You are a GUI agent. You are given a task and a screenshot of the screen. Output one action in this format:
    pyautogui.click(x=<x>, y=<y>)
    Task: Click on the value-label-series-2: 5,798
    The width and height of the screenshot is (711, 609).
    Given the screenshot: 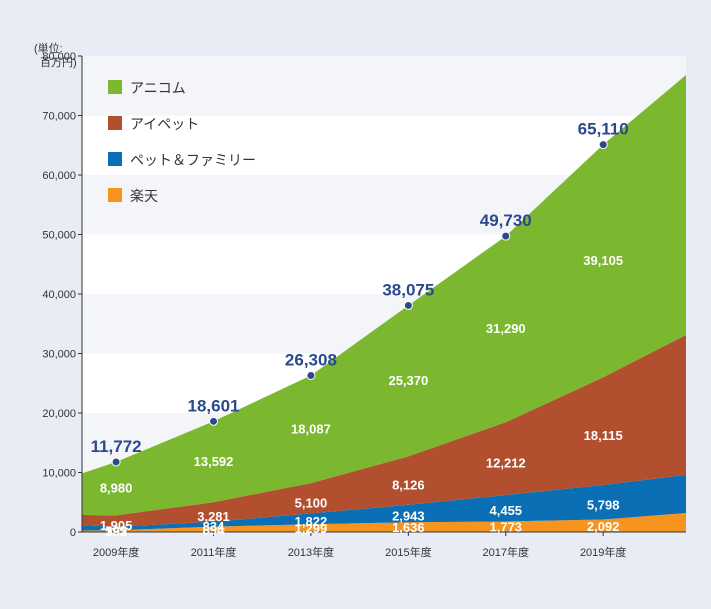 What is the action you would take?
    pyautogui.click(x=603, y=504)
    